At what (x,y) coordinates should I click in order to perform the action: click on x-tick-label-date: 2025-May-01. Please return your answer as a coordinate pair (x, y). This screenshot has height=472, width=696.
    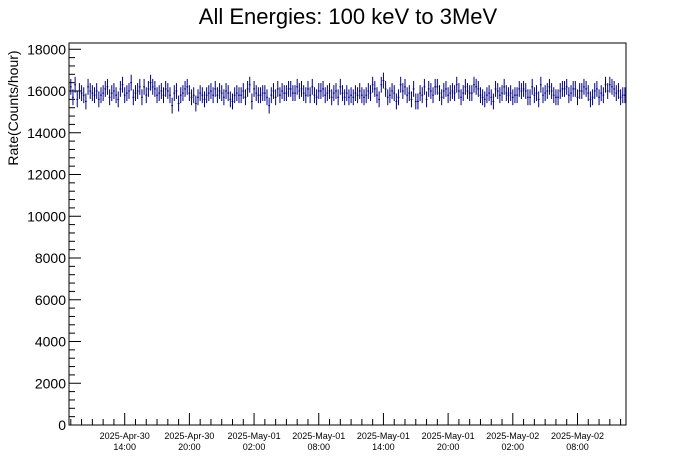
    Looking at the image, I should click on (383, 436).